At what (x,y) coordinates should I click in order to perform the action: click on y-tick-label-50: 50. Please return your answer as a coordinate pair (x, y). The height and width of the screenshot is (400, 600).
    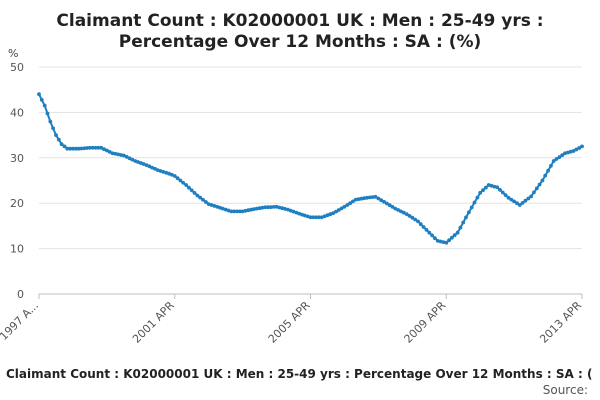
    Looking at the image, I should click on (17, 67).